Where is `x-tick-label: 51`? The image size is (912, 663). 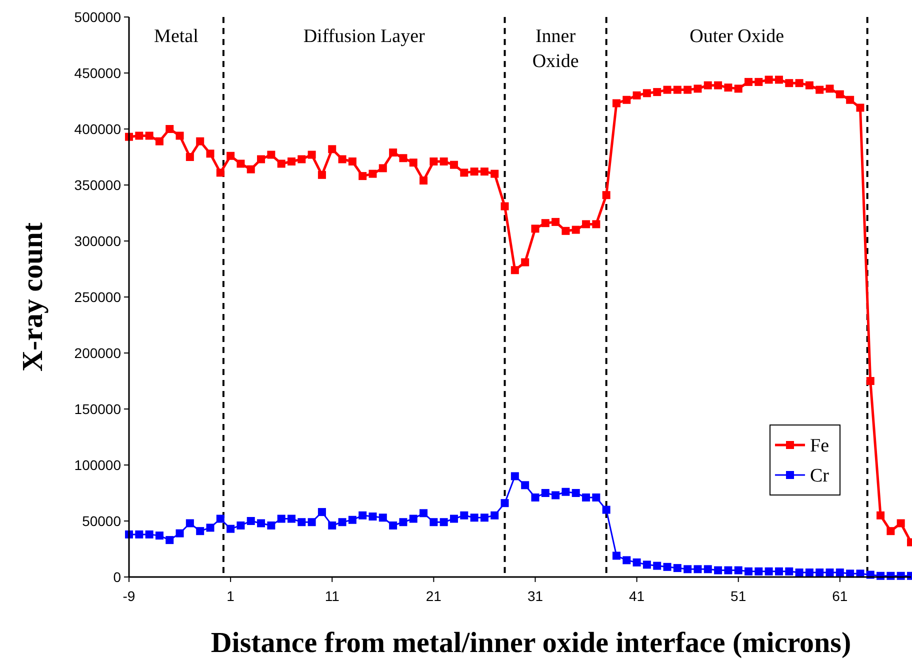 x-tick-label: 51 is located at coordinates (738, 596).